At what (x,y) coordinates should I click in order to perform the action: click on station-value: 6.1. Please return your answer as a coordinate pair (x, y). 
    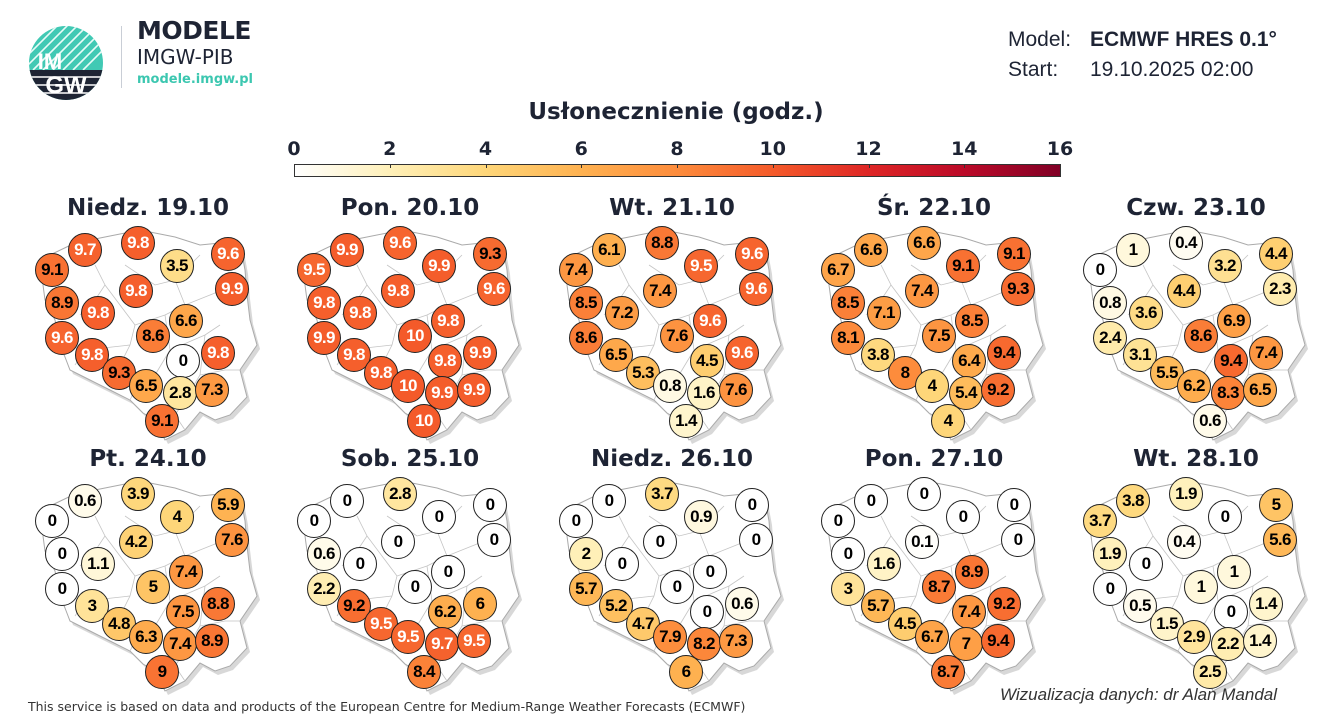
    Looking at the image, I should click on (609, 250).